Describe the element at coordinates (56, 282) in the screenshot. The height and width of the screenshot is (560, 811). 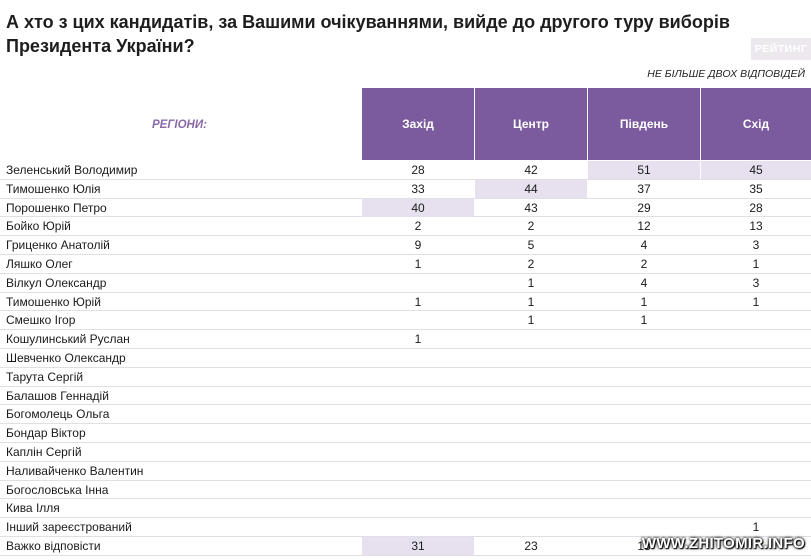
I see `candidate-name: Вілкул Олександр` at that location.